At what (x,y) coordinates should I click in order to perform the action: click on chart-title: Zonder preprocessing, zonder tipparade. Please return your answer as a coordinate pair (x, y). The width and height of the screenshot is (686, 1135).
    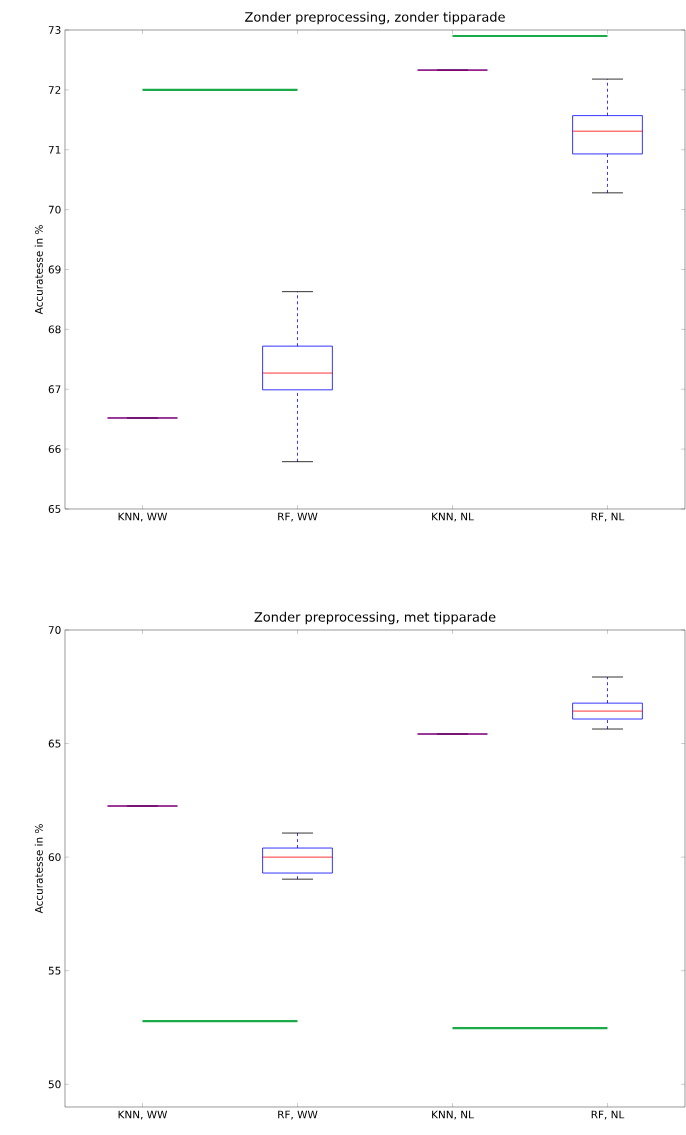
    Looking at the image, I should click on (375, 18).